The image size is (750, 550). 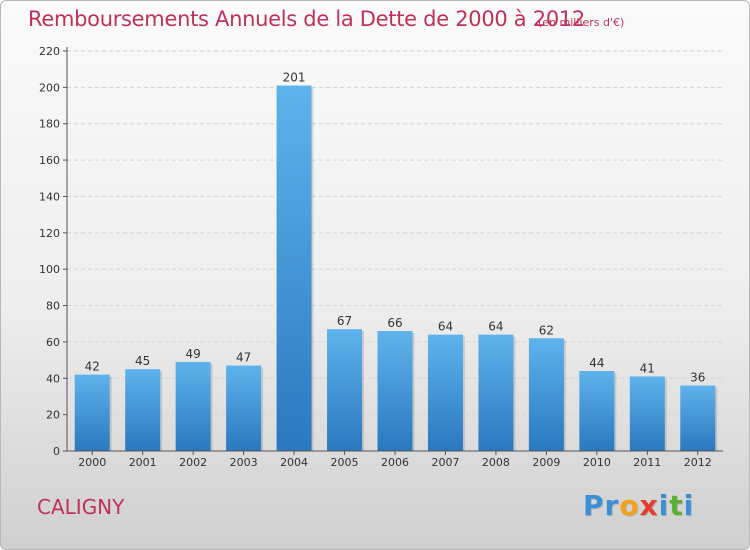 I want to click on proxiti-logo: Proxiti, so click(x=638, y=505).